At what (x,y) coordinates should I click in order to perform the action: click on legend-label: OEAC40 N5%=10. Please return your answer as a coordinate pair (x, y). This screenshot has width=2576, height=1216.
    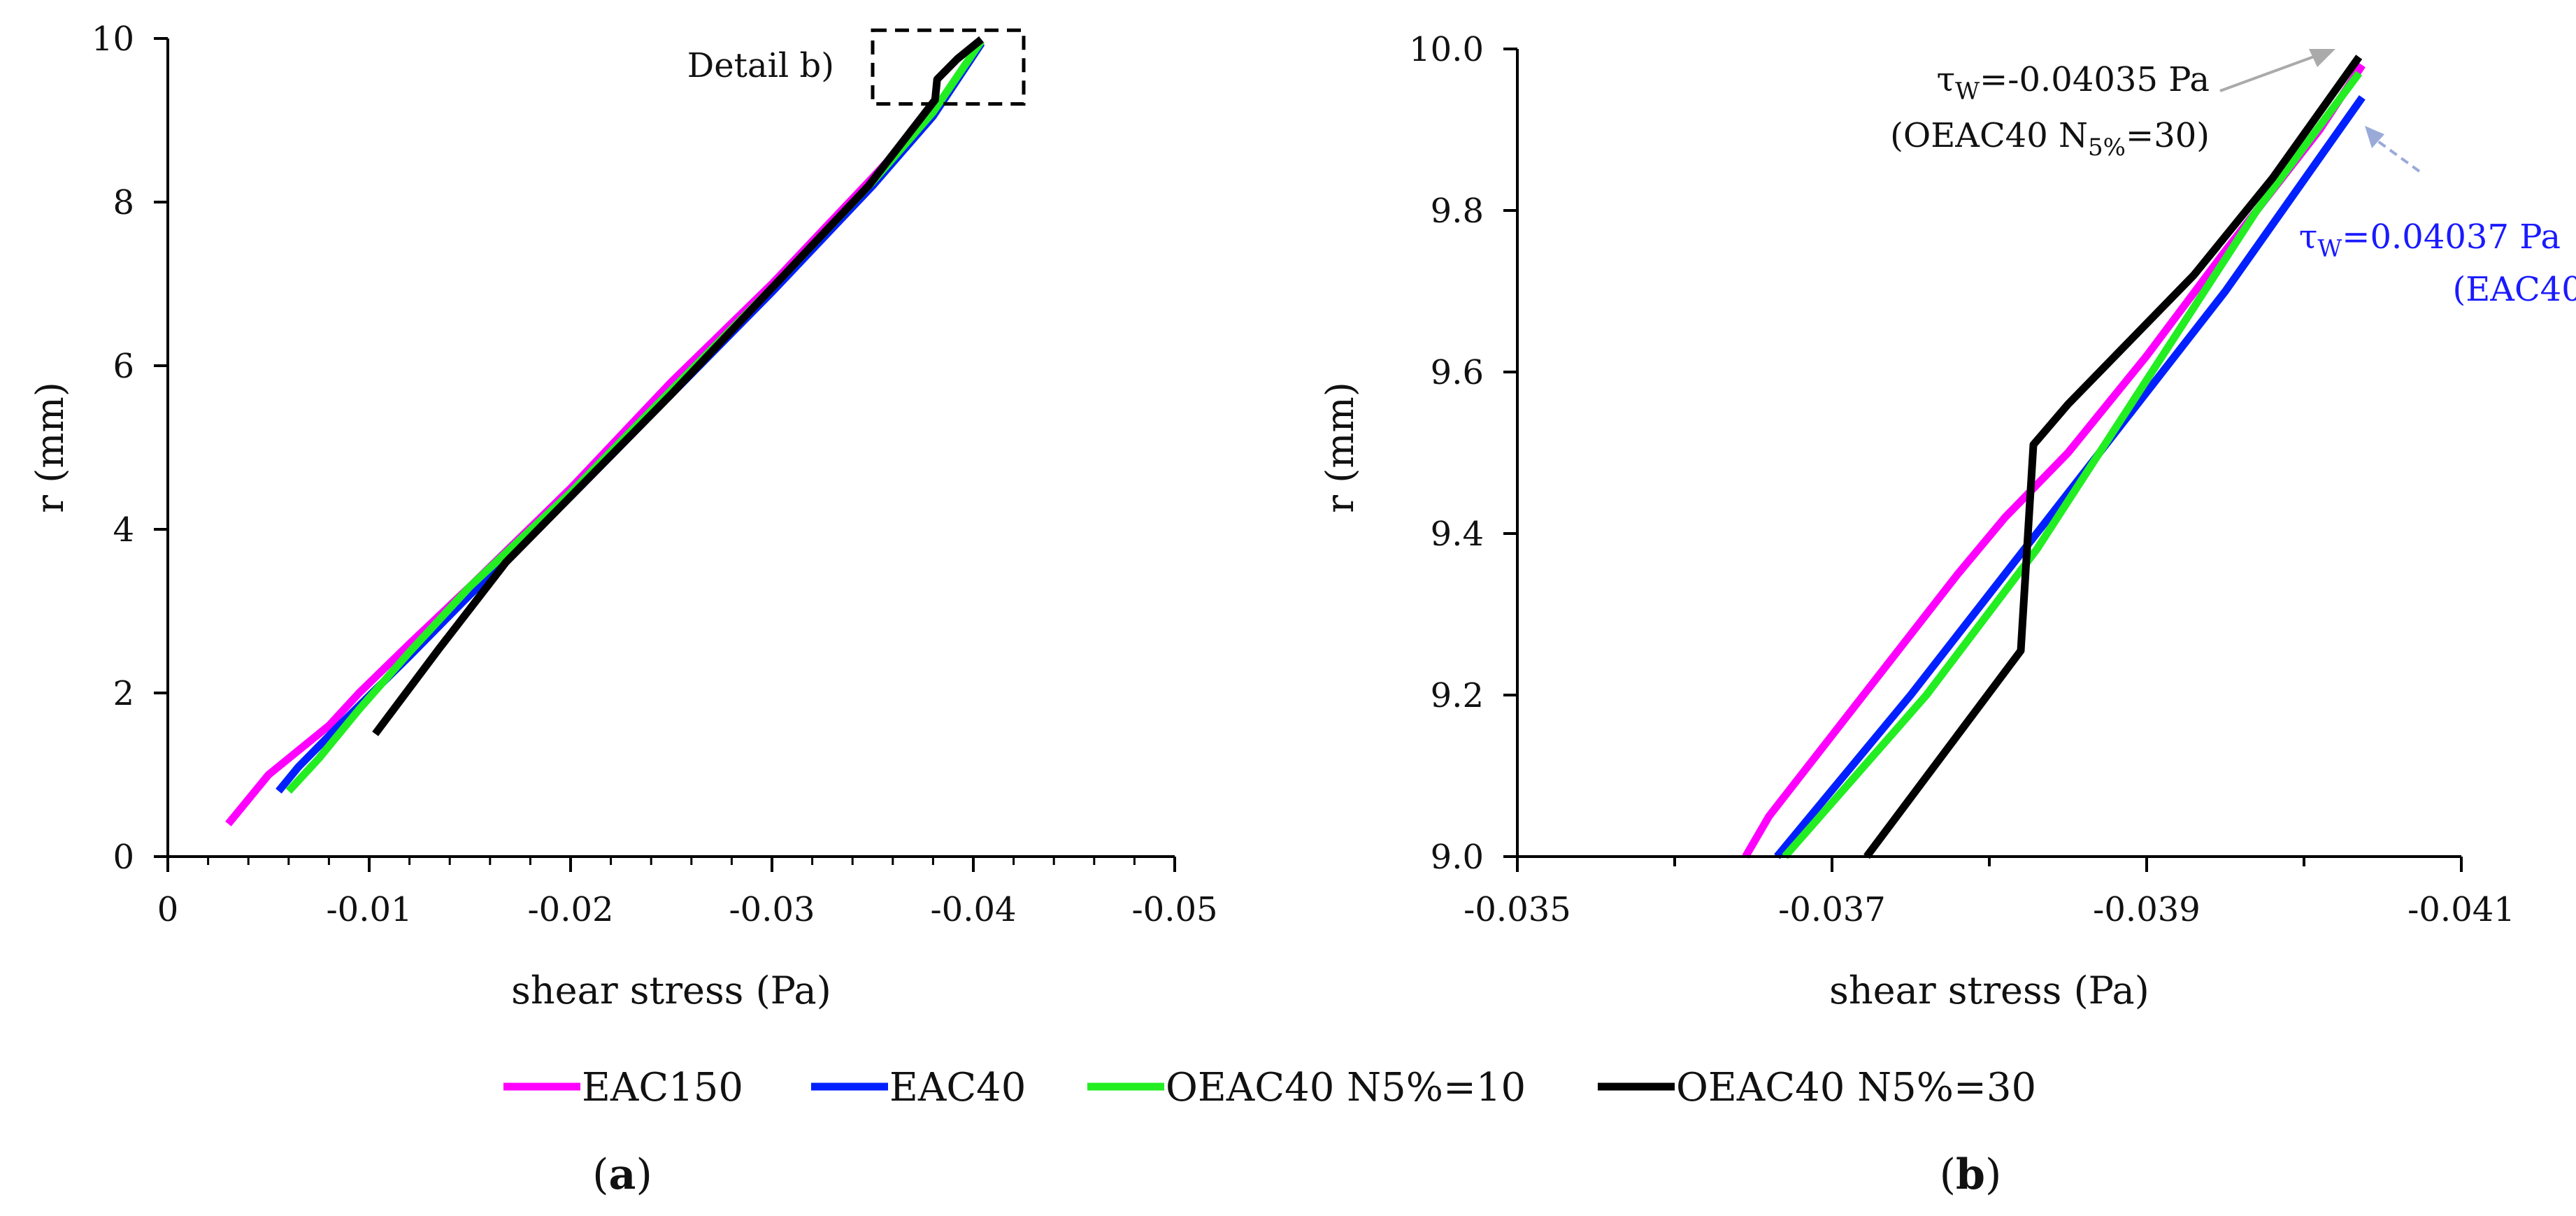
    Looking at the image, I should click on (1346, 1087).